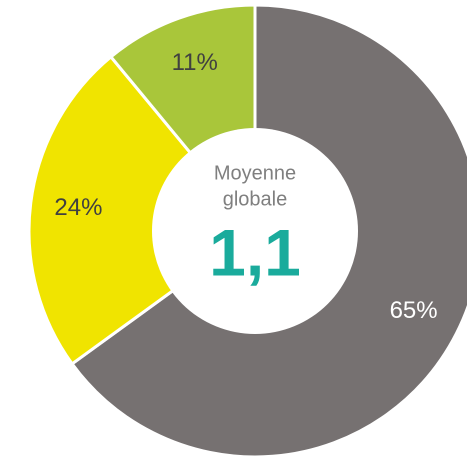  I want to click on value-label: 24%, so click(78, 207).